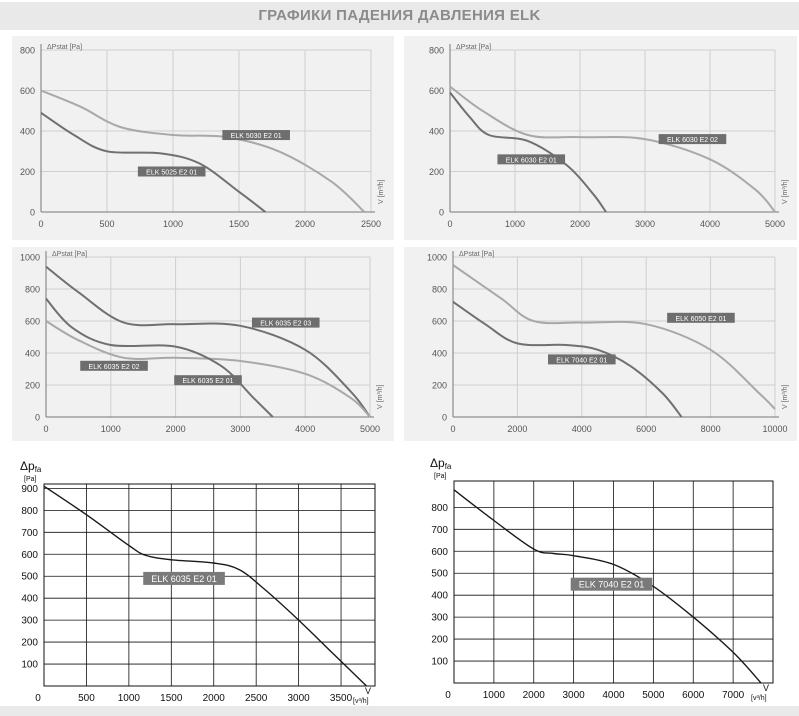 The height and width of the screenshot is (716, 799). What do you see at coordinates (29, 489) in the screenshot?
I see `y-tick-label: 900` at bounding box center [29, 489].